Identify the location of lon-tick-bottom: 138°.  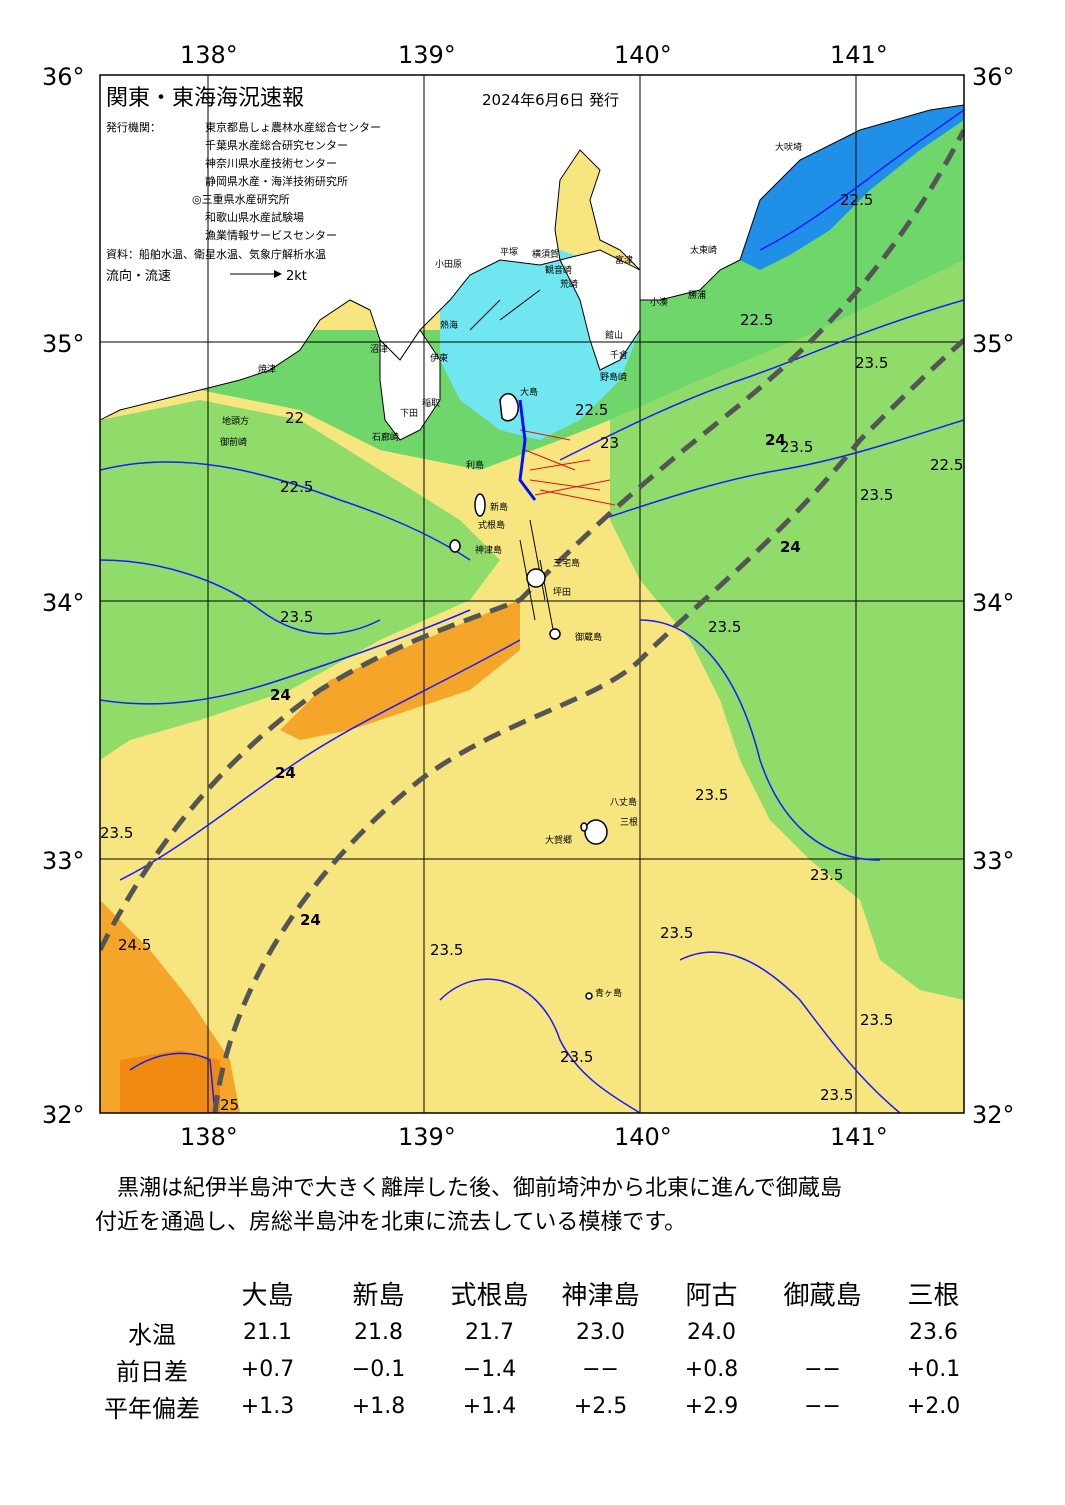
(209, 1137).